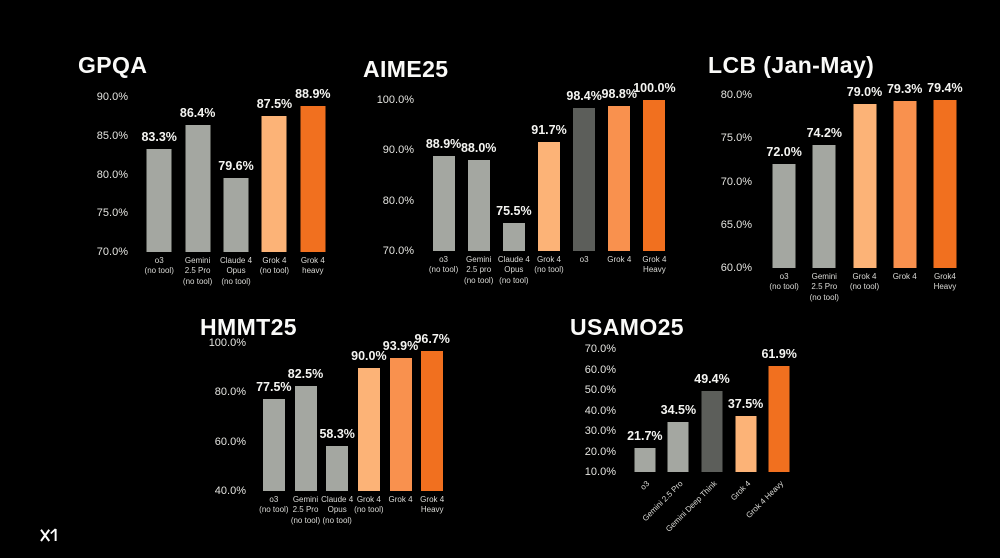 The height and width of the screenshot is (558, 1000). Describe the element at coordinates (305, 374) in the screenshot. I see `bar-value-label: 82.5%` at that location.